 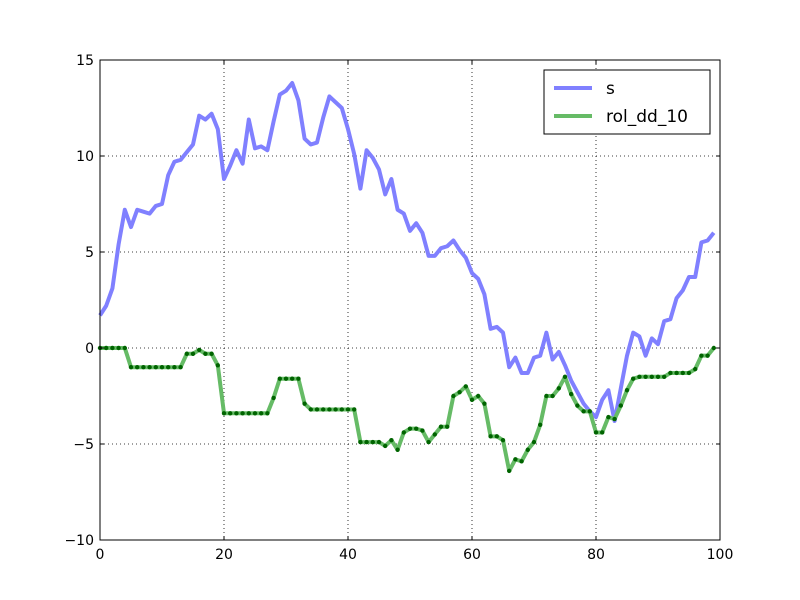 What do you see at coordinates (647, 117) in the screenshot?
I see `legend-label: rol_dd_10` at bounding box center [647, 117].